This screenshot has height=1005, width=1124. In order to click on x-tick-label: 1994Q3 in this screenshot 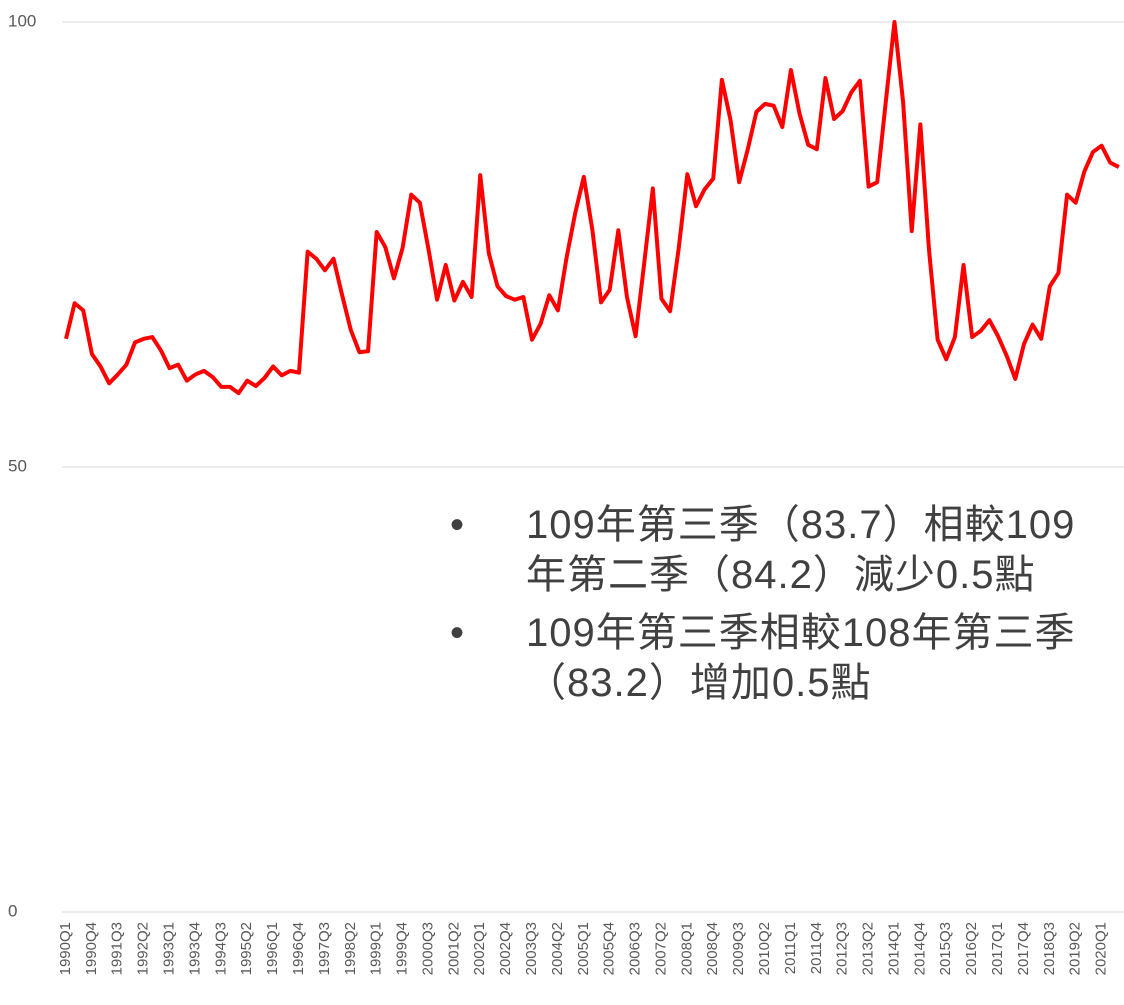, I will do `click(220, 948)`.